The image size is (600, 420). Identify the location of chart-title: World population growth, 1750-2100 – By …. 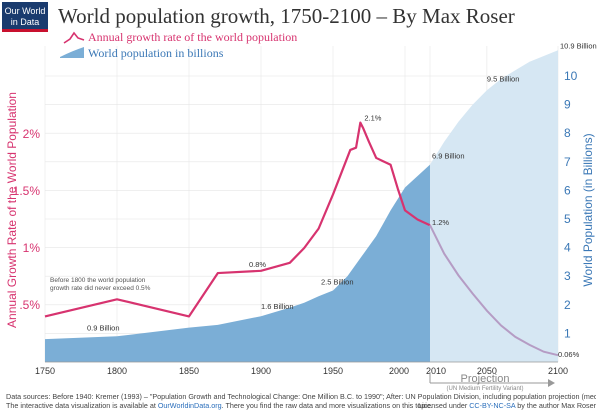
(286, 16).